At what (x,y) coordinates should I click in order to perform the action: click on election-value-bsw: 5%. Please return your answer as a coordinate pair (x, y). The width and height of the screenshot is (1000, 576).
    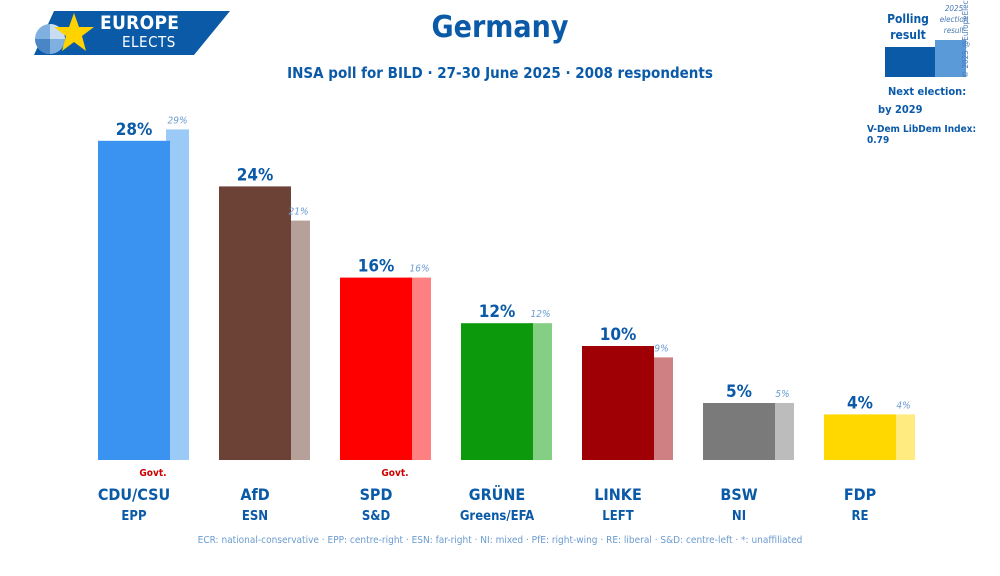
    Looking at the image, I should click on (782, 394).